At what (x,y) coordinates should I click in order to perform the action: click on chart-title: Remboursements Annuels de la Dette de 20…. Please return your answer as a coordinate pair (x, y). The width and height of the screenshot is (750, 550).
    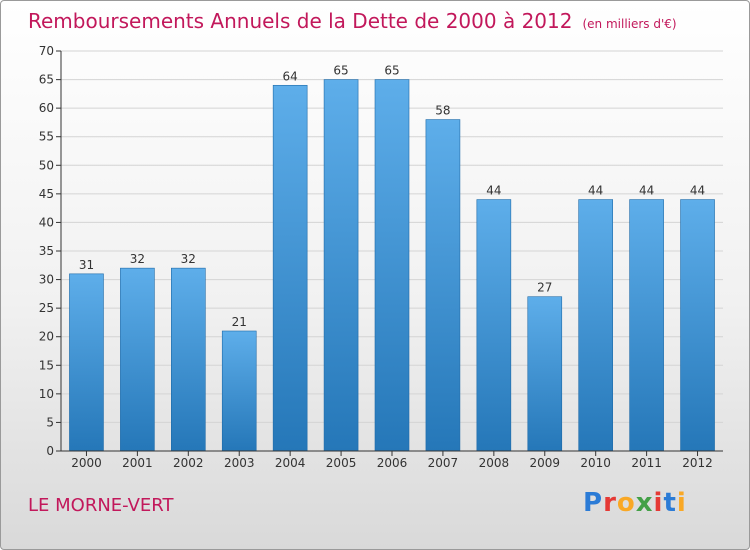
    Looking at the image, I should click on (352, 21).